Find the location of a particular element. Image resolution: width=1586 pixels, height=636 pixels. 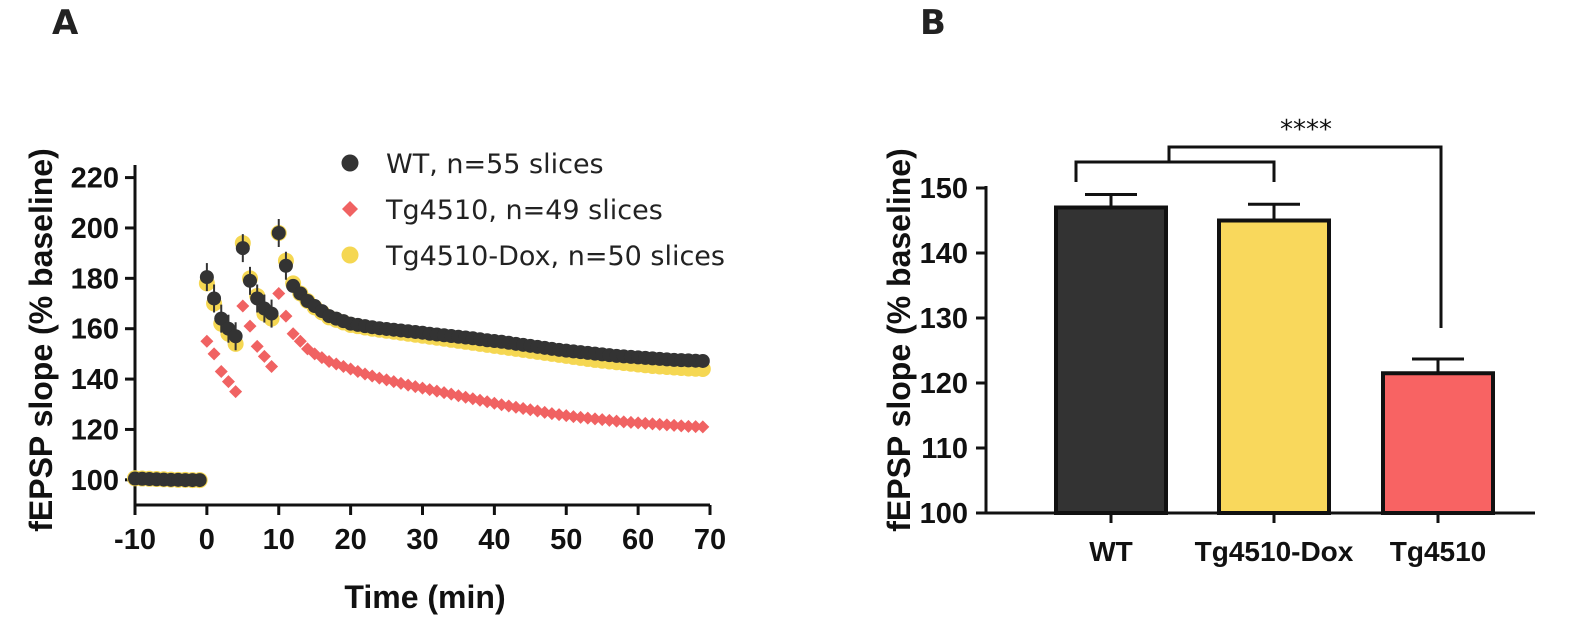

chart-a-y-tick-label: 220 is located at coordinates (95, 179).